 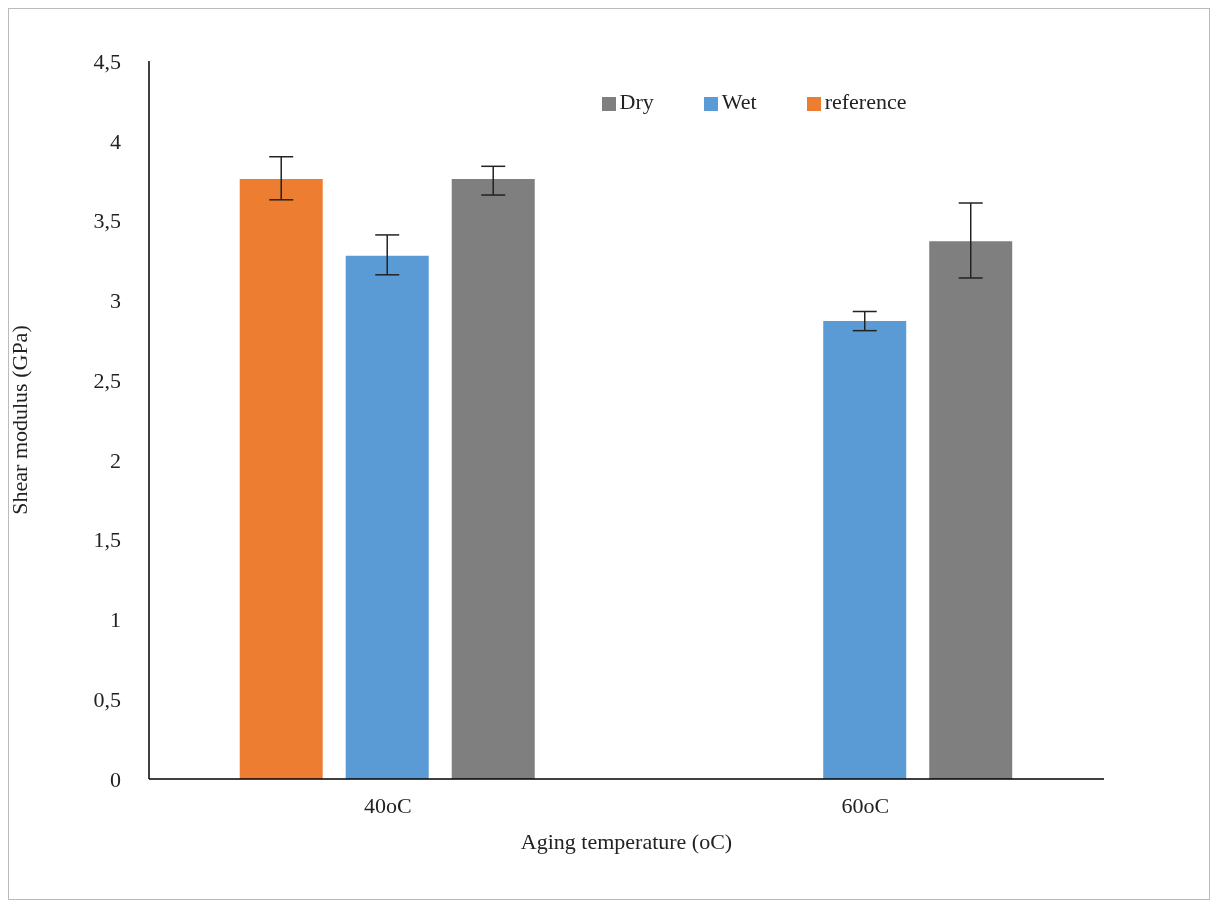 I want to click on legend-label: Wet, so click(x=739, y=101).